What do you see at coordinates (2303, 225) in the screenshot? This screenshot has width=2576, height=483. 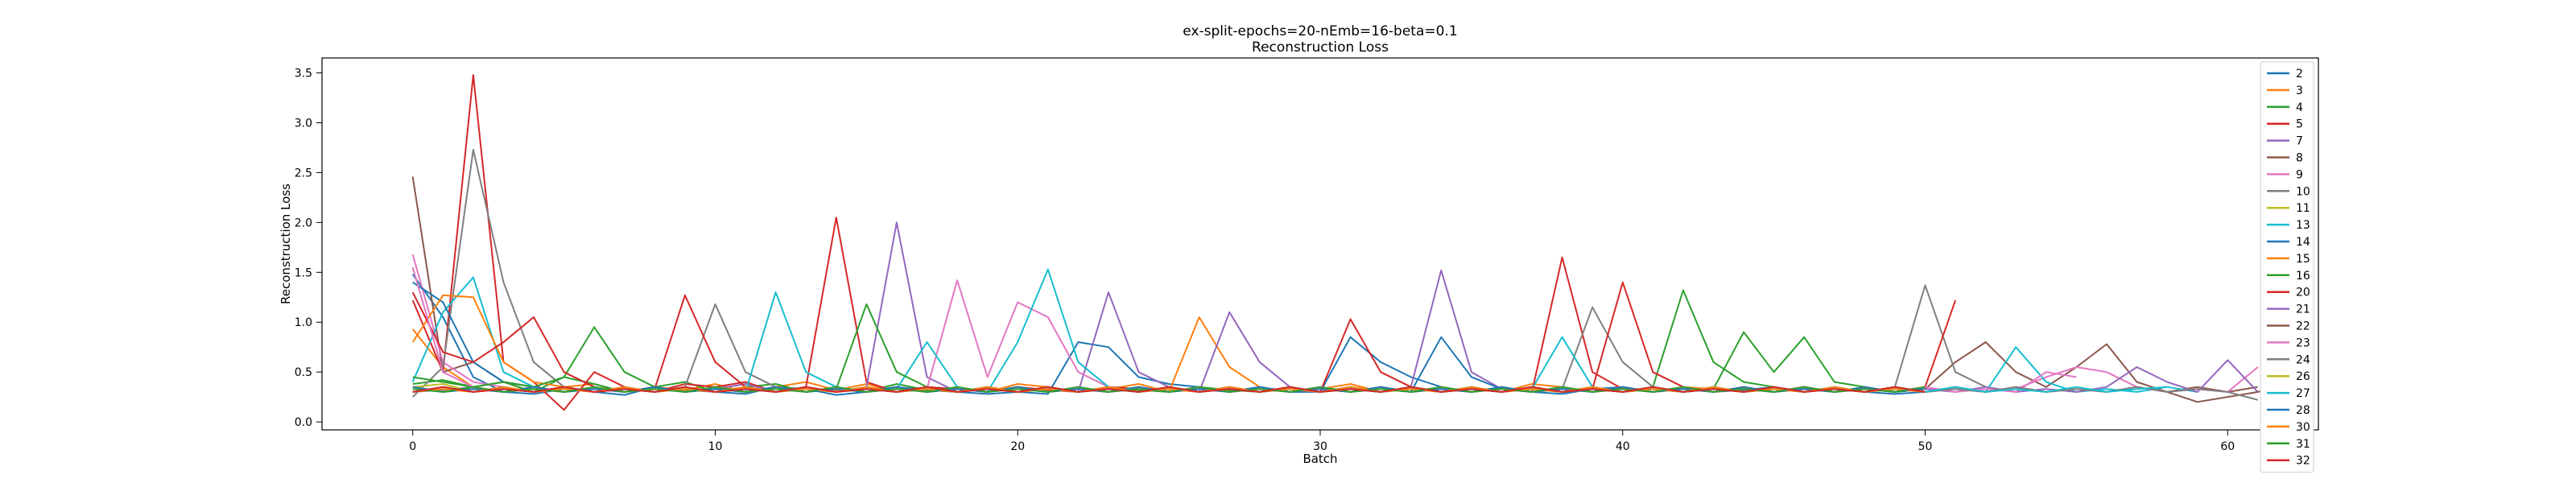 I see `legend-label: 13` at bounding box center [2303, 225].